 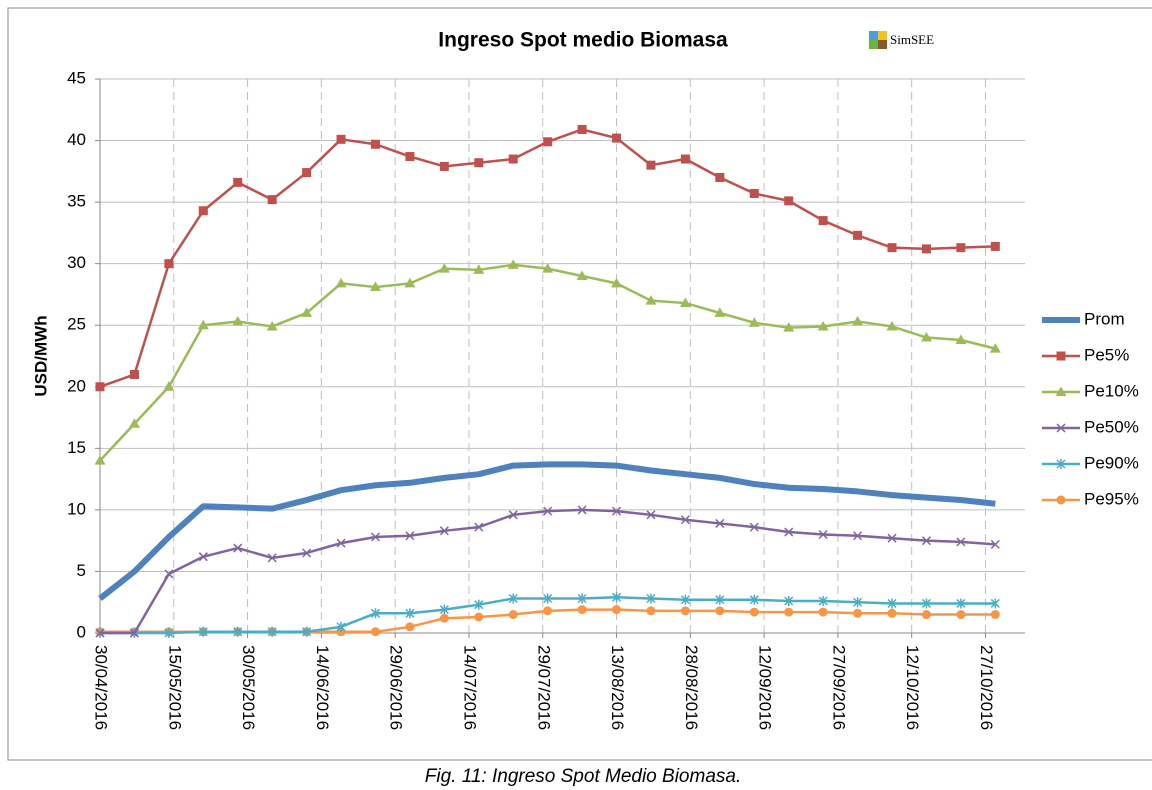 What do you see at coordinates (76, 447) in the screenshot?
I see `y-tick-label: 15` at bounding box center [76, 447].